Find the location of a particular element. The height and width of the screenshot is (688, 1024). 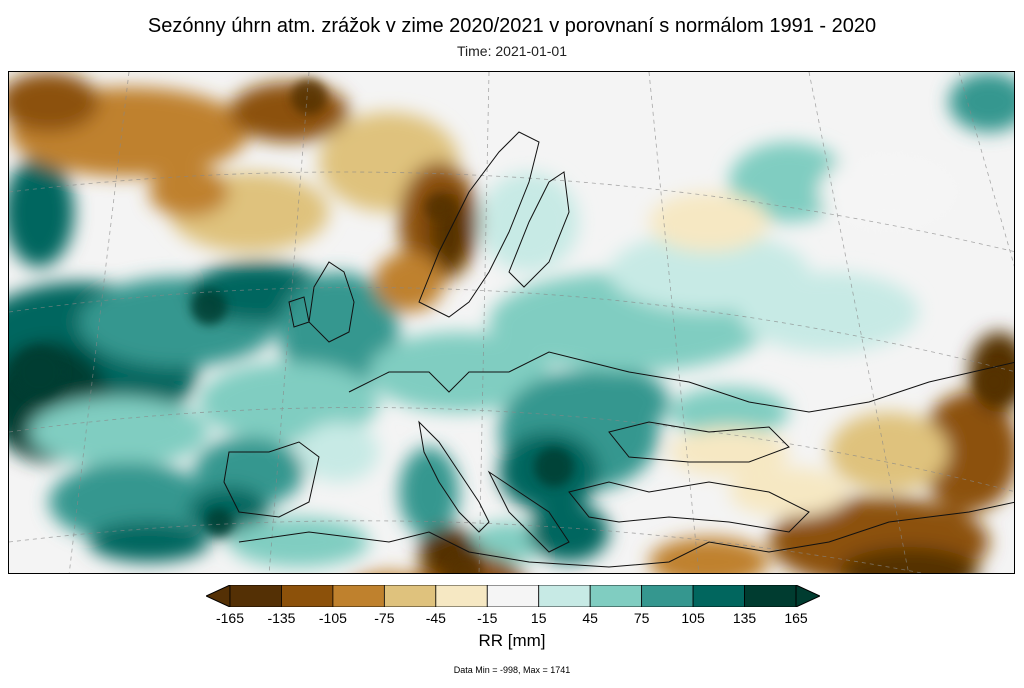

data-stats: Data Min = -998, Max = 1741 is located at coordinates (512, 670).